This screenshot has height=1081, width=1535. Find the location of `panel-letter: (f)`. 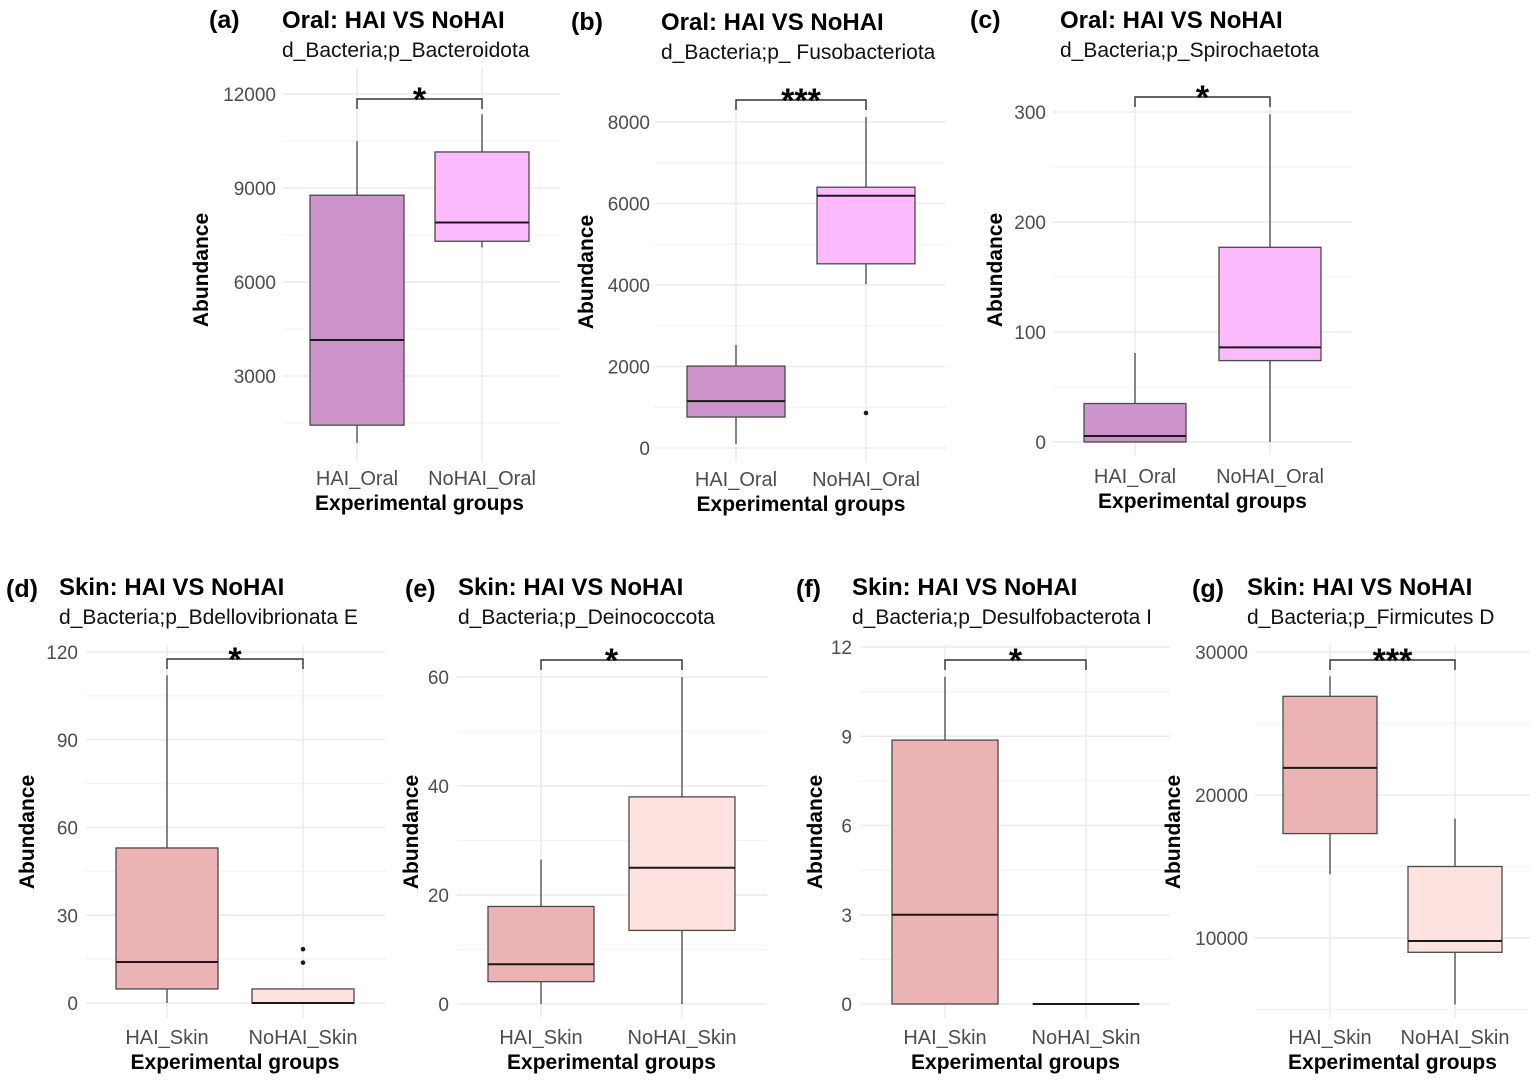

panel-letter: (f) is located at coordinates (808, 589).